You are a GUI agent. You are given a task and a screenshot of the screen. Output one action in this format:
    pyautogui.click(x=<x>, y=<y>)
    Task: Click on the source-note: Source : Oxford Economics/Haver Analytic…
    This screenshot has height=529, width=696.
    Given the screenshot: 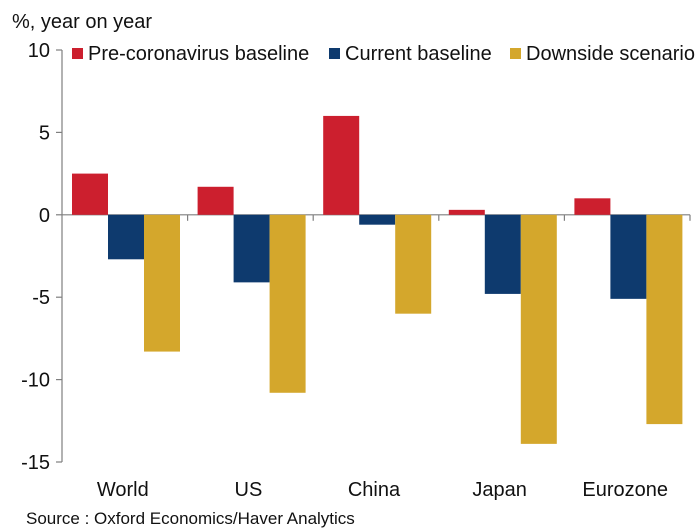 What is the action you would take?
    pyautogui.click(x=190, y=518)
    